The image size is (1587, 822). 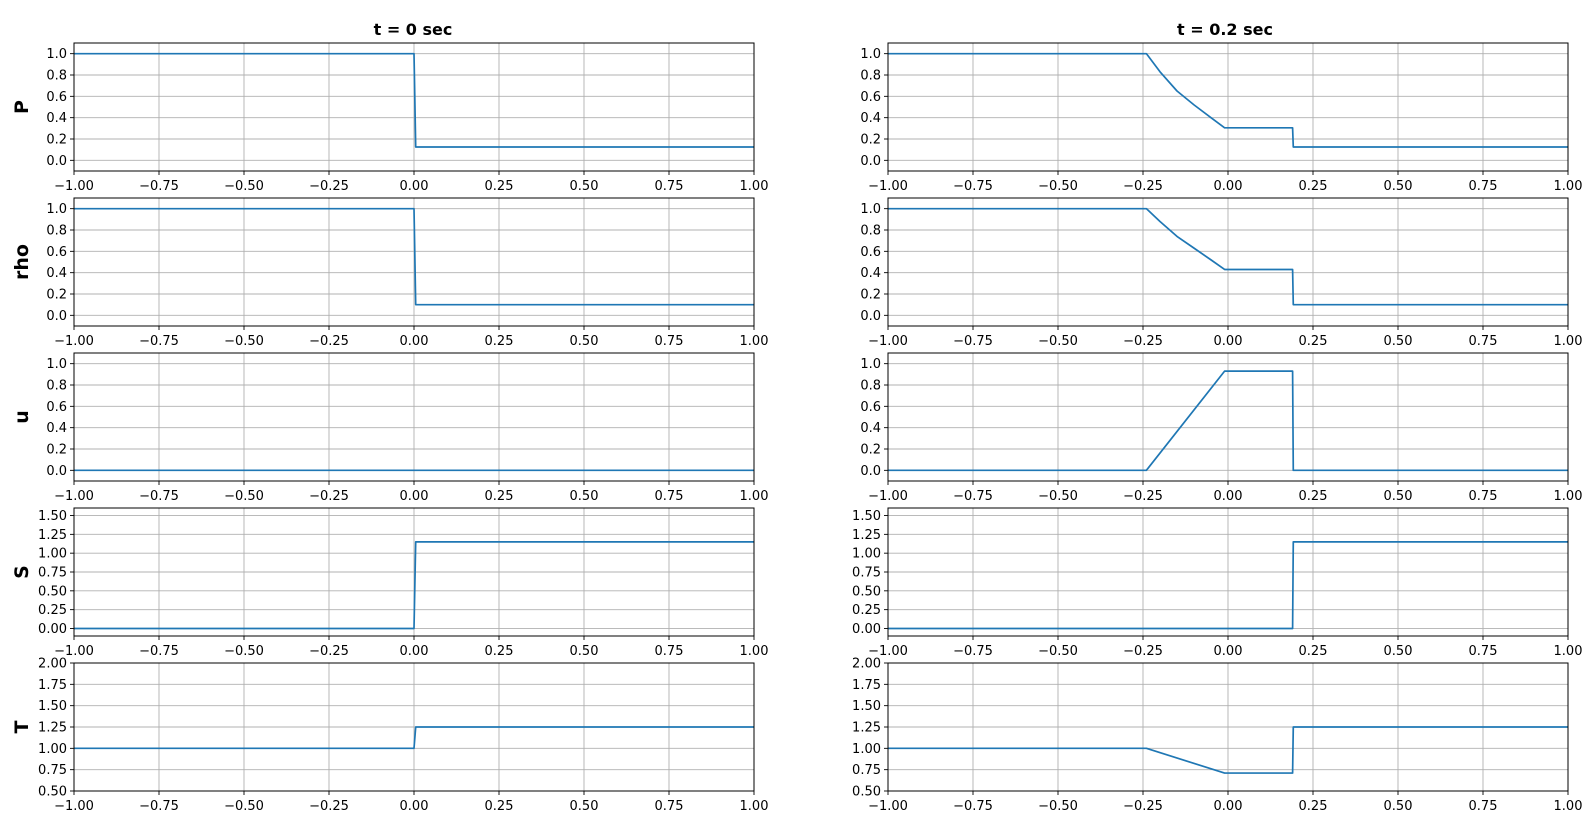 I want to click on y-axis-label: T, so click(x=22, y=726).